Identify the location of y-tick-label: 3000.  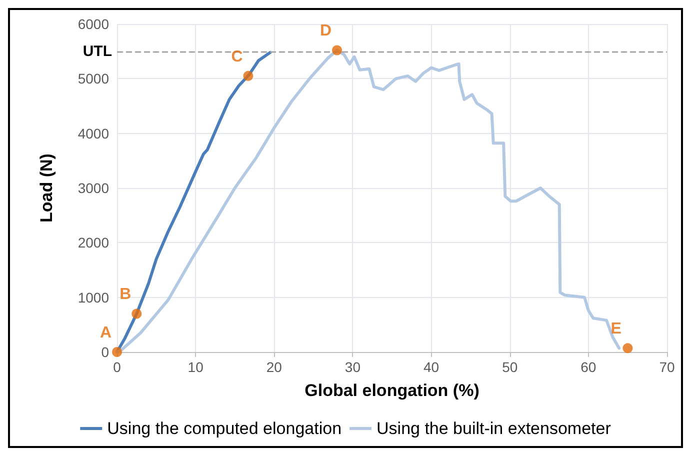
(94, 188).